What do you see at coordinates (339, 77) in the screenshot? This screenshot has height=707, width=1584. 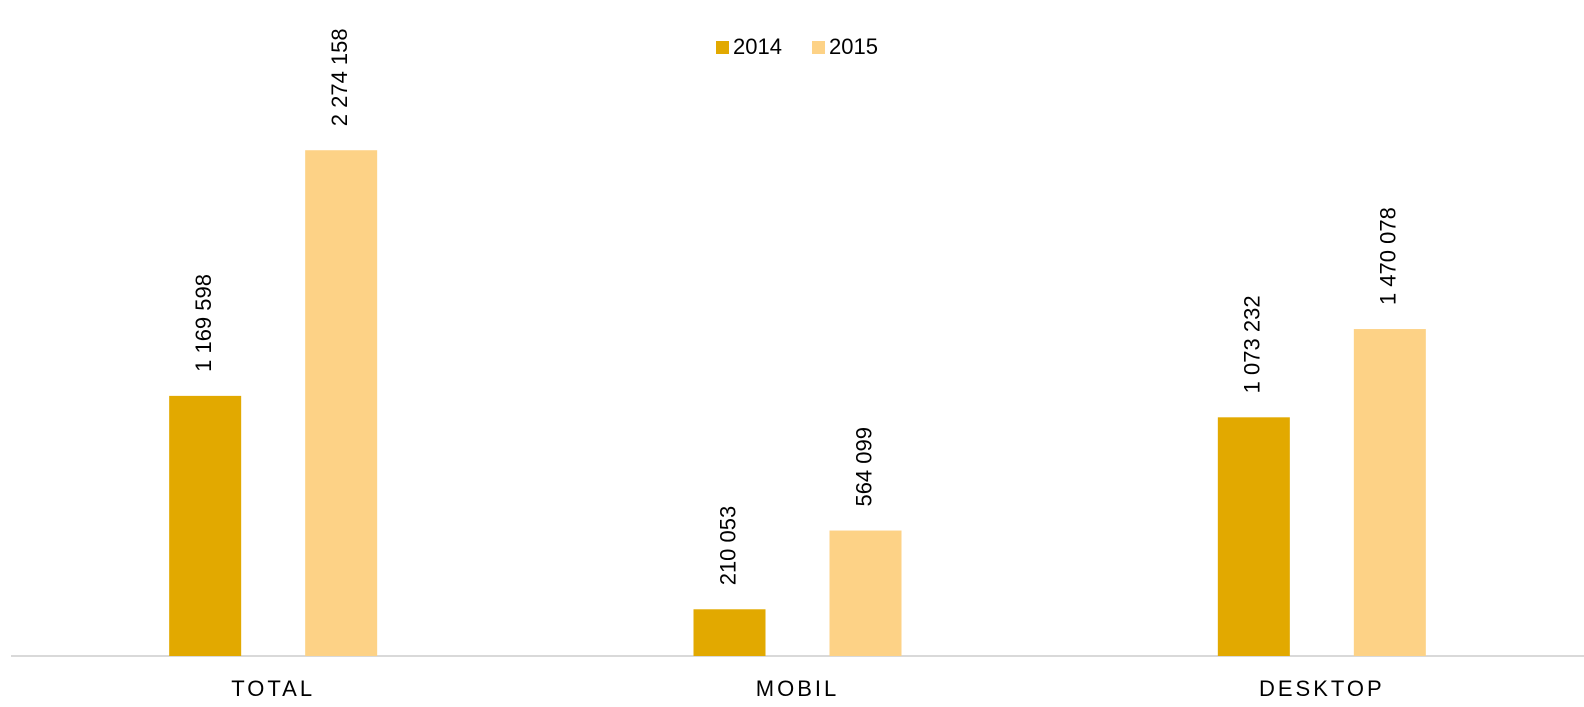 I see `data-label: 2 274 158` at bounding box center [339, 77].